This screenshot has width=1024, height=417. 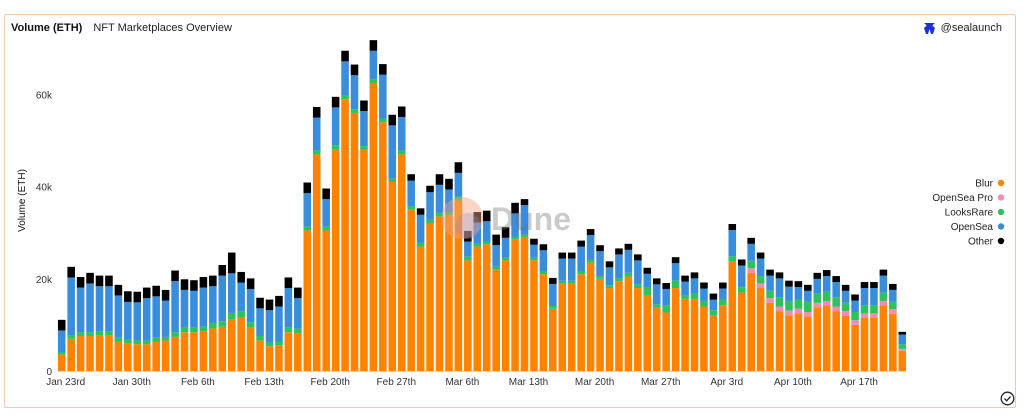 What do you see at coordinates (65, 382) in the screenshot?
I see `x-tick-label: Jan 23rd` at bounding box center [65, 382].